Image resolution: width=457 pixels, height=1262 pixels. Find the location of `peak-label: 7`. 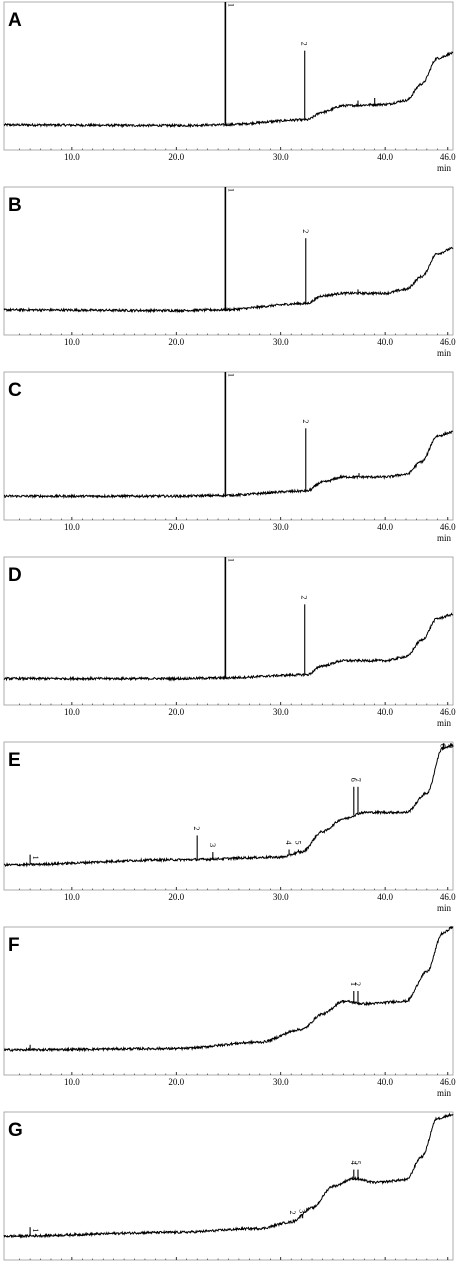

peak-label: 7 is located at coordinates (357, 780).